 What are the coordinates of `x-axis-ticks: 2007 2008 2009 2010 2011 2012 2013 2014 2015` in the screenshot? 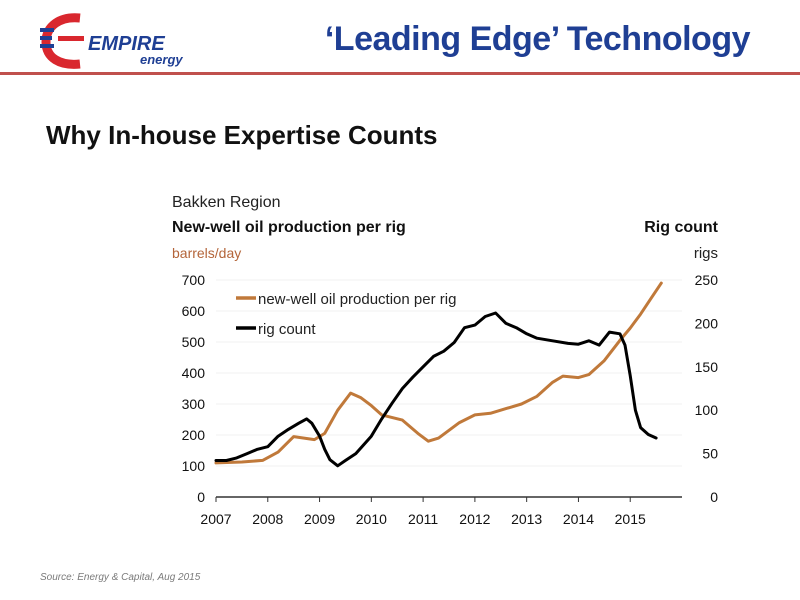 It's located at (423, 512).